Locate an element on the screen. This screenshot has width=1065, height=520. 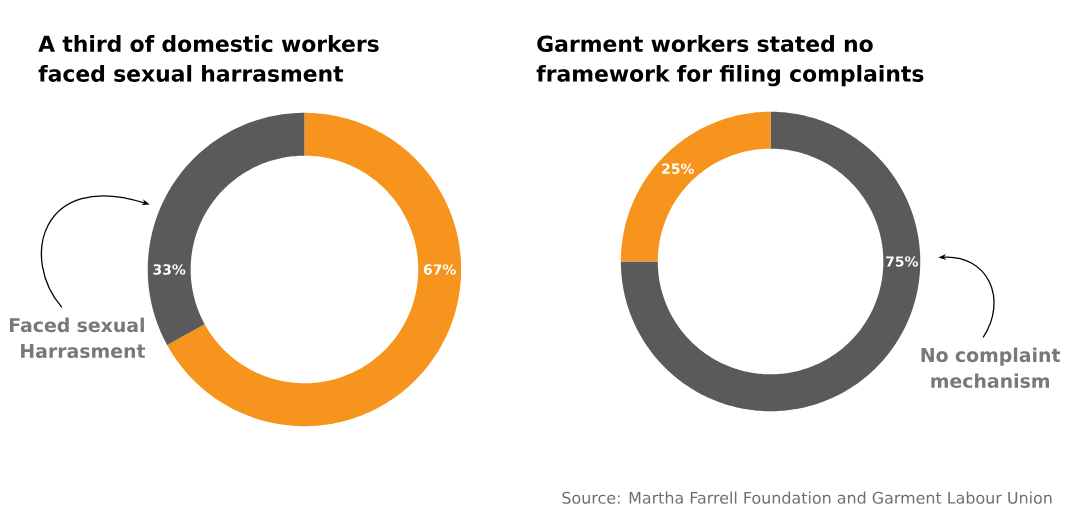
source-note: Source: Martha Farrell Foundation and Garment Labour Union is located at coordinates (807, 497).